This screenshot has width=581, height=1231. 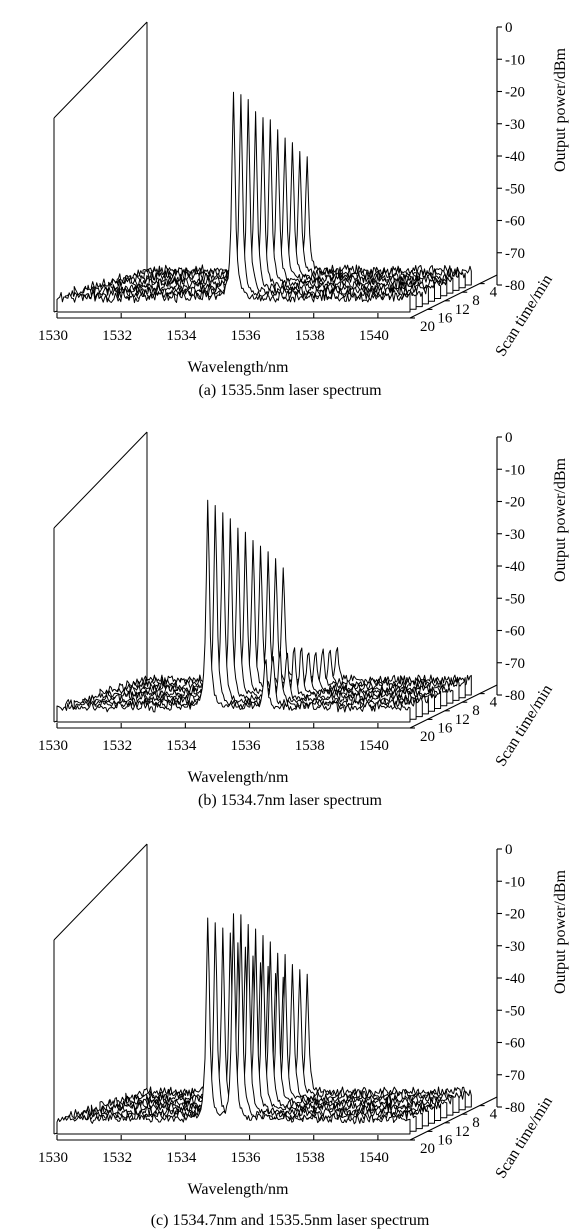 What do you see at coordinates (290, 800) in the screenshot?
I see `panel-caption: (b) 1534.7nm laser spectrum` at bounding box center [290, 800].